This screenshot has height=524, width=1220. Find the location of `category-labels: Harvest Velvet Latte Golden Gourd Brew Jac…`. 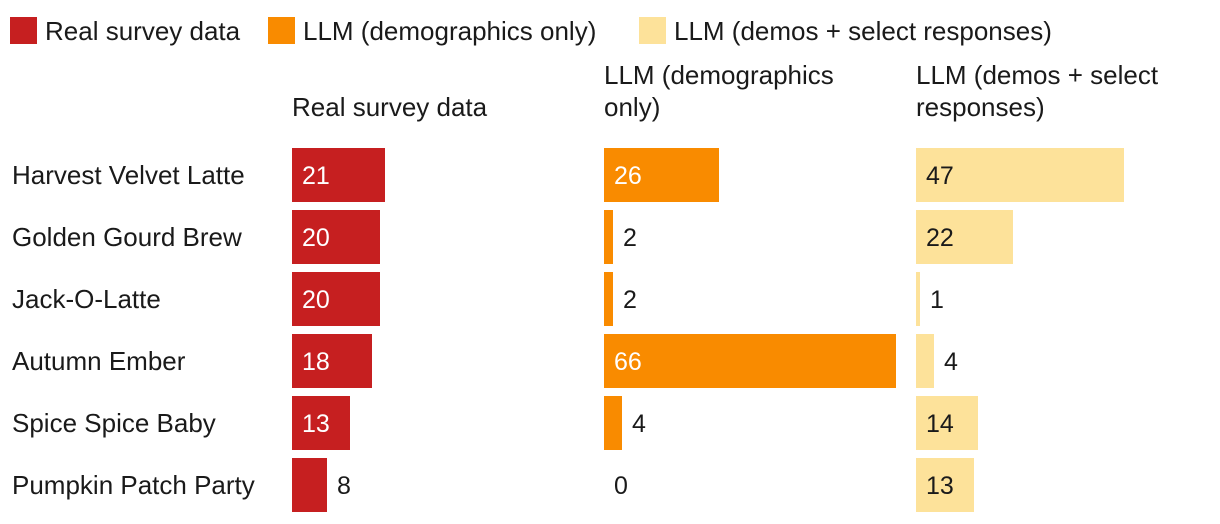

category-labels: Harvest Velvet Latte Golden Gourd Brew Jac… is located at coordinates (133, 330).